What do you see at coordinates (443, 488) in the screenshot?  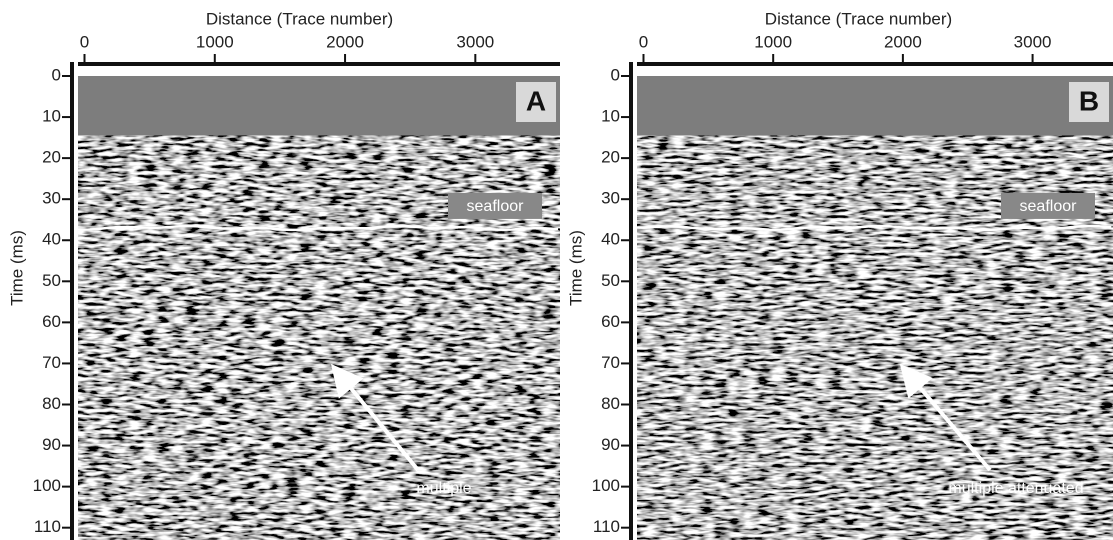 I see `annotation: multiple` at bounding box center [443, 488].